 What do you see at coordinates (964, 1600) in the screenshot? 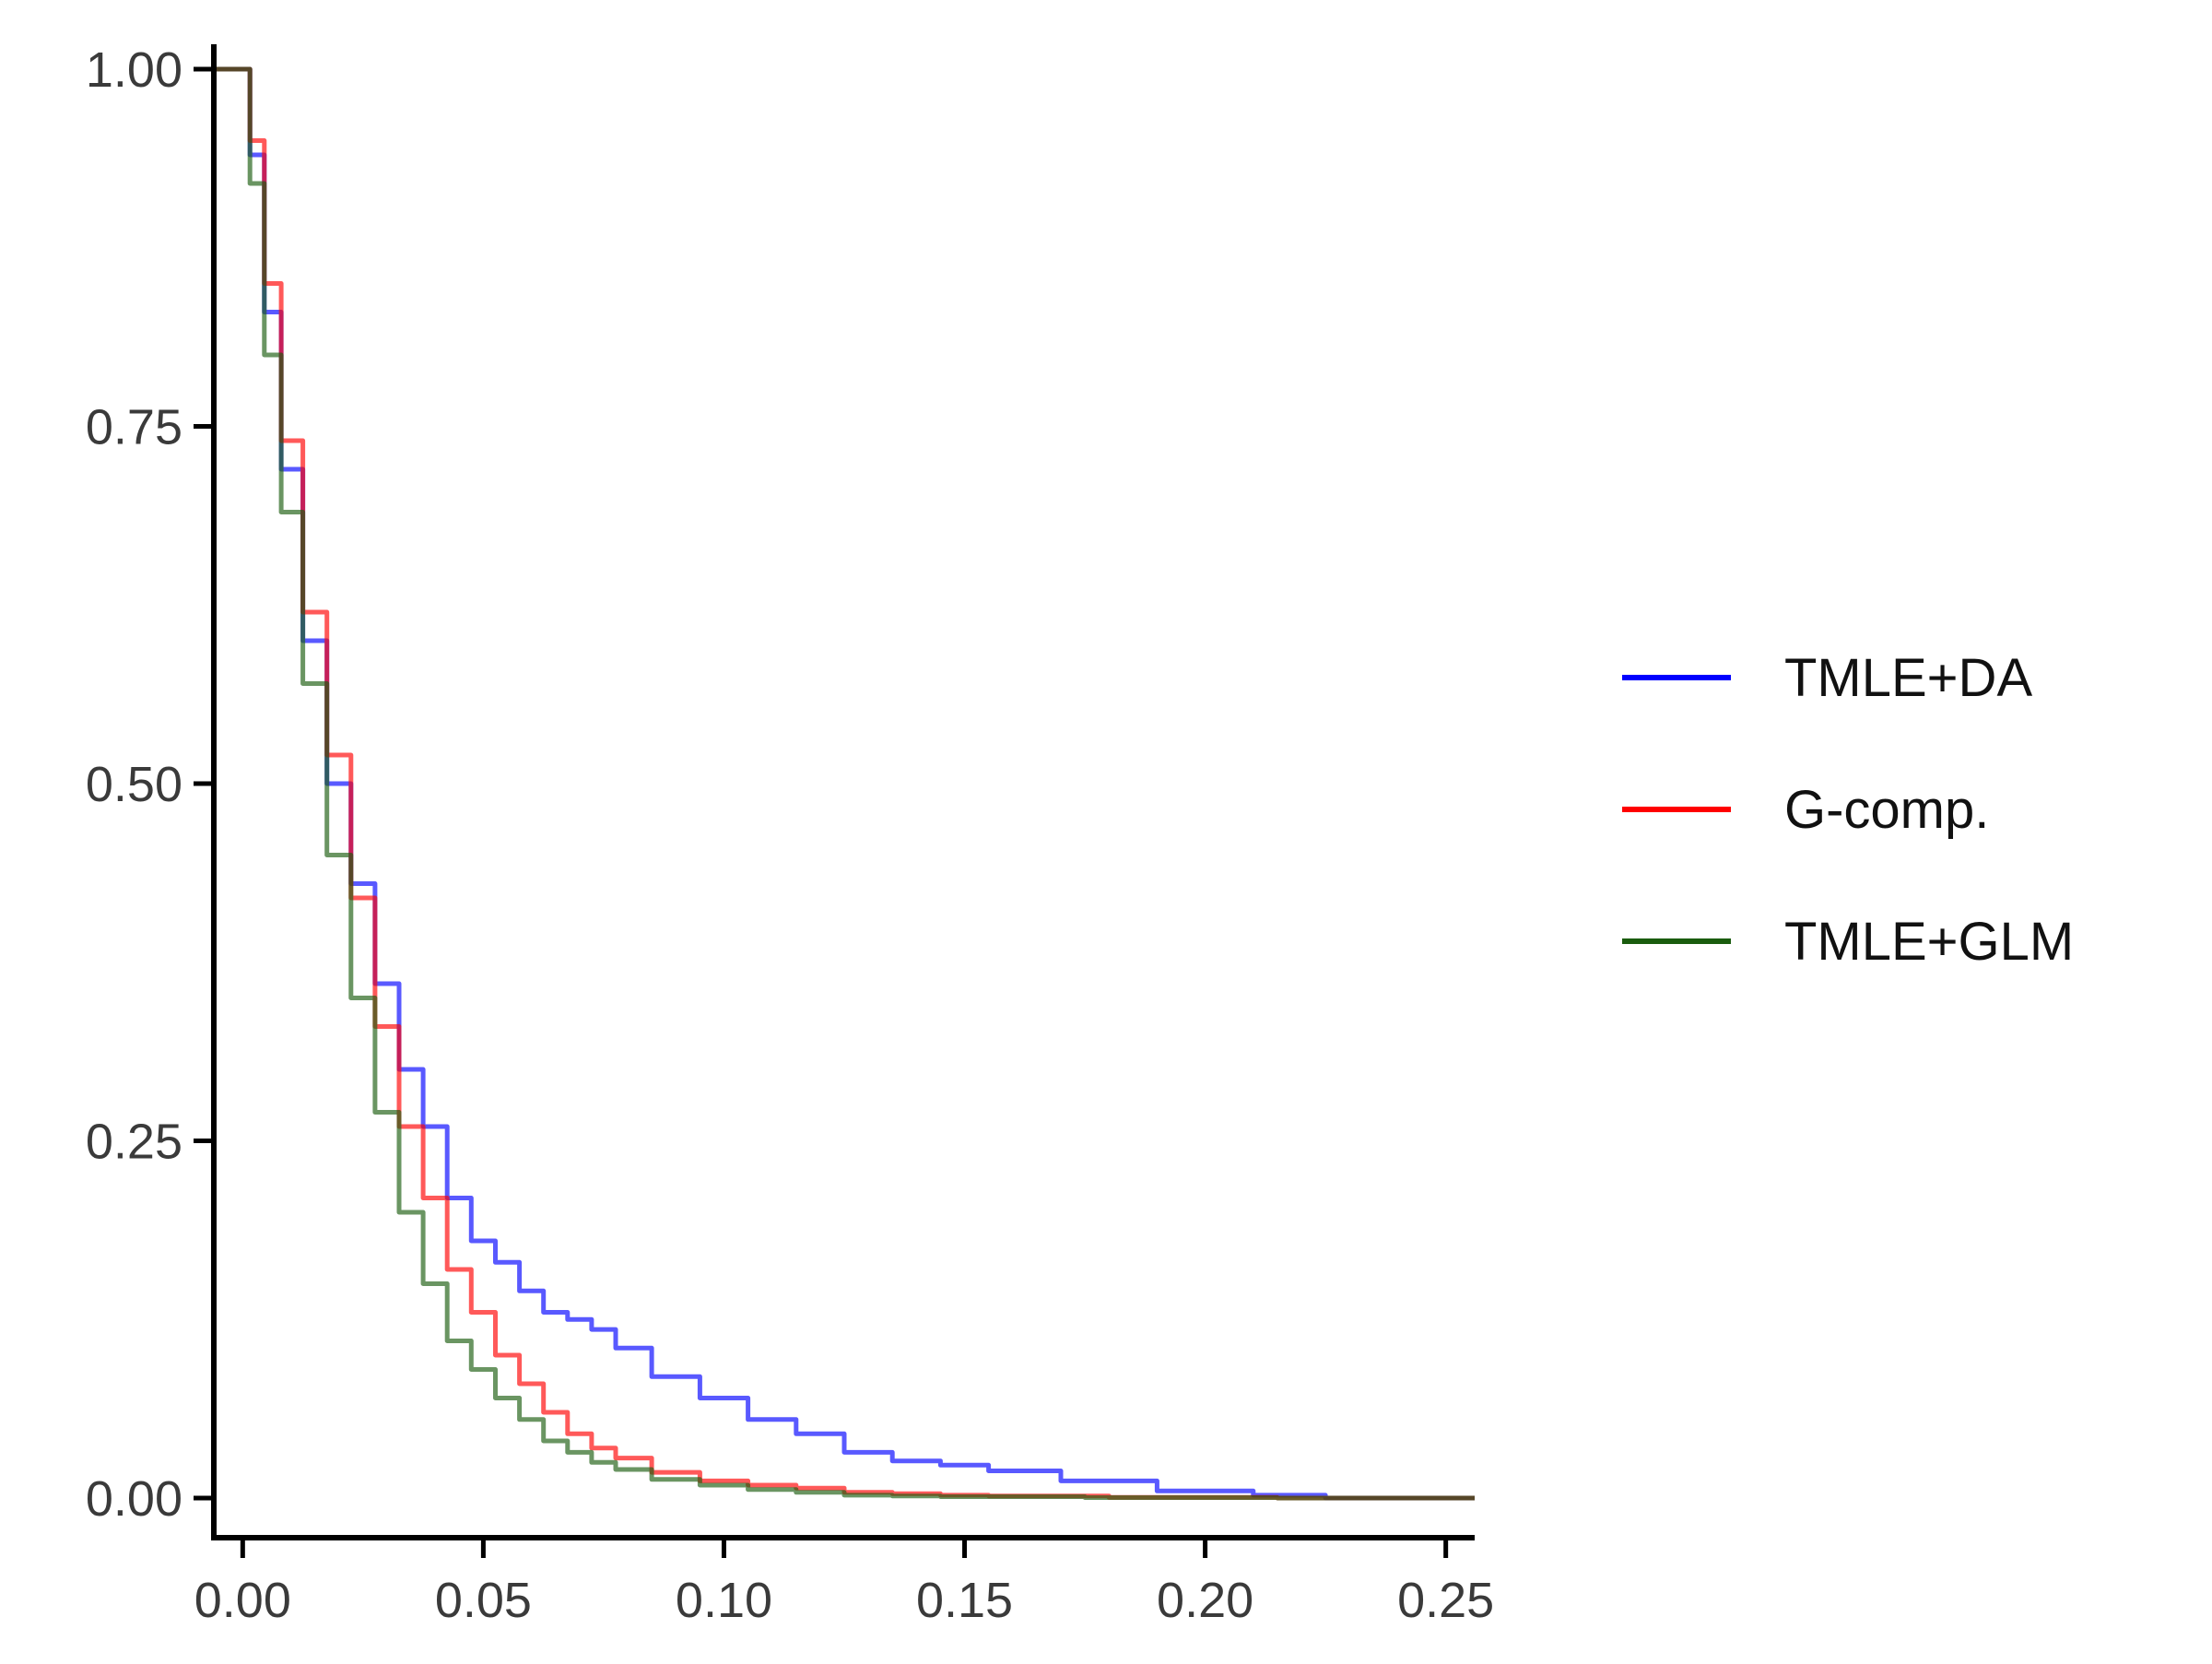
I see `x-tick-label: 0.15` at bounding box center [964, 1600].